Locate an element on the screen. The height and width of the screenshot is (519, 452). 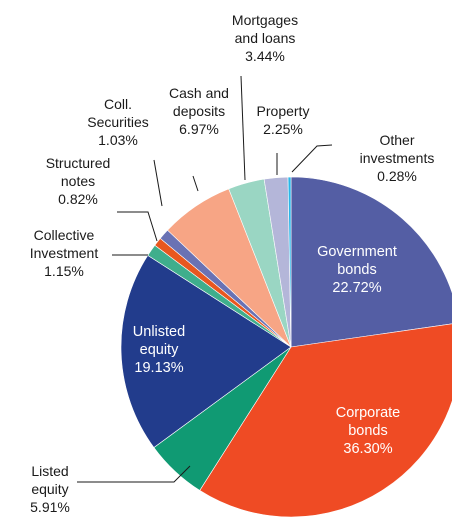
leader-line-mortgages-and-loans is located at coordinates (243, 128).